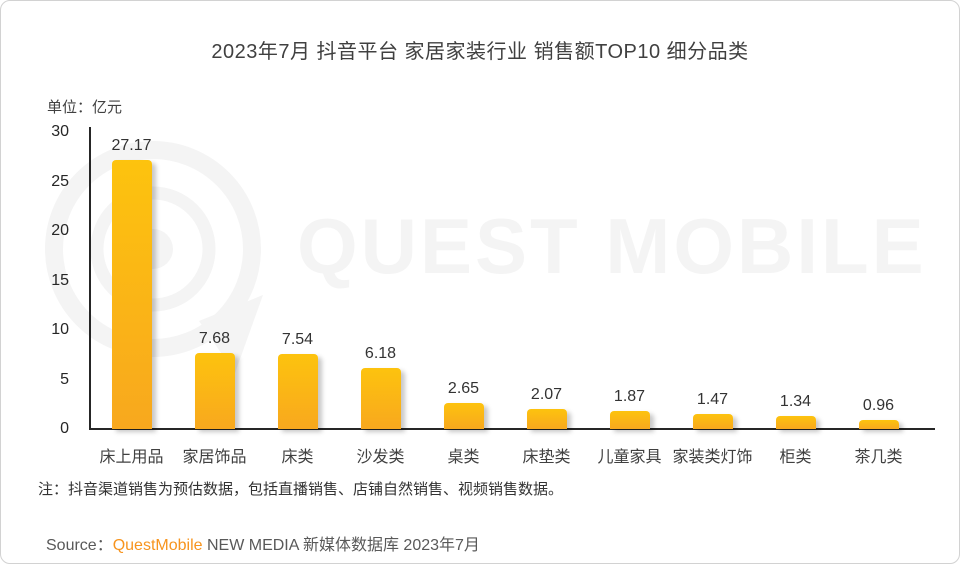 Image resolution: width=960 pixels, height=564 pixels. Describe the element at coordinates (878, 405) in the screenshot. I see `bar-value-label: 0.96` at that location.